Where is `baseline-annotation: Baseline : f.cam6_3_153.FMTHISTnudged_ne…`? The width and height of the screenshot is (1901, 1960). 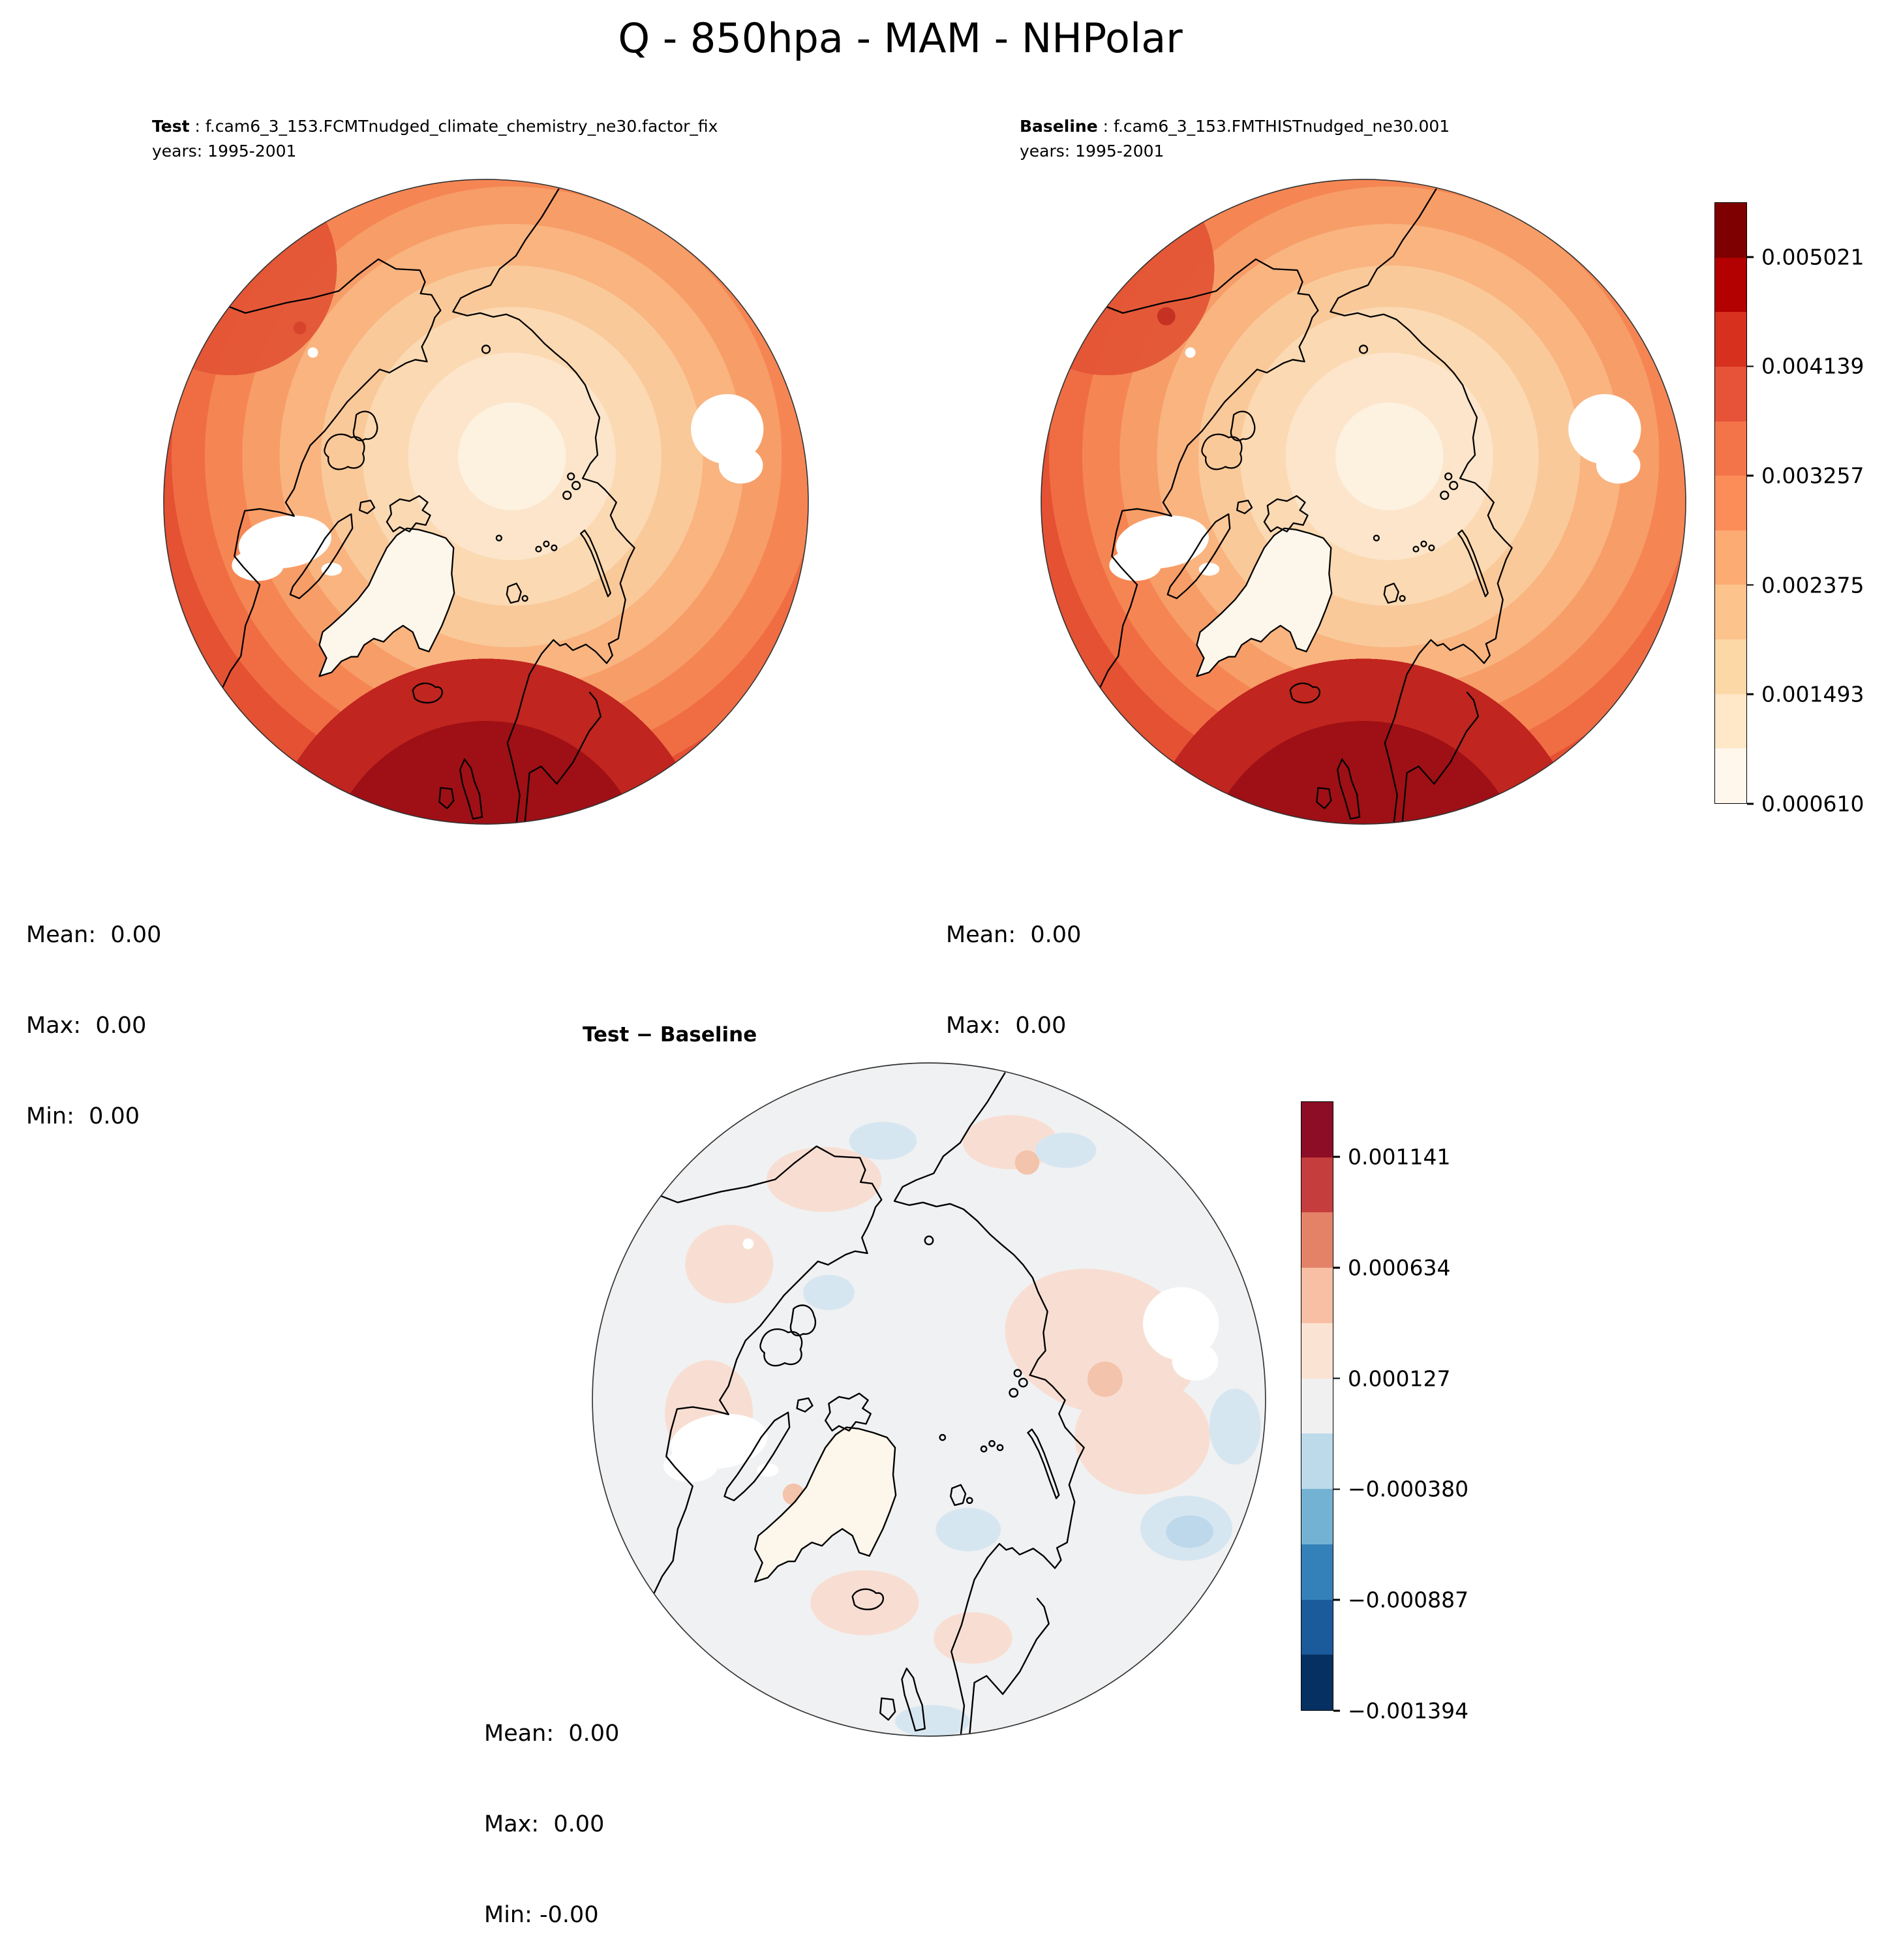
baseline-annotation: Baseline : f.cam6_3_153.FMTHISTnudged_ne… is located at coordinates (1235, 138).